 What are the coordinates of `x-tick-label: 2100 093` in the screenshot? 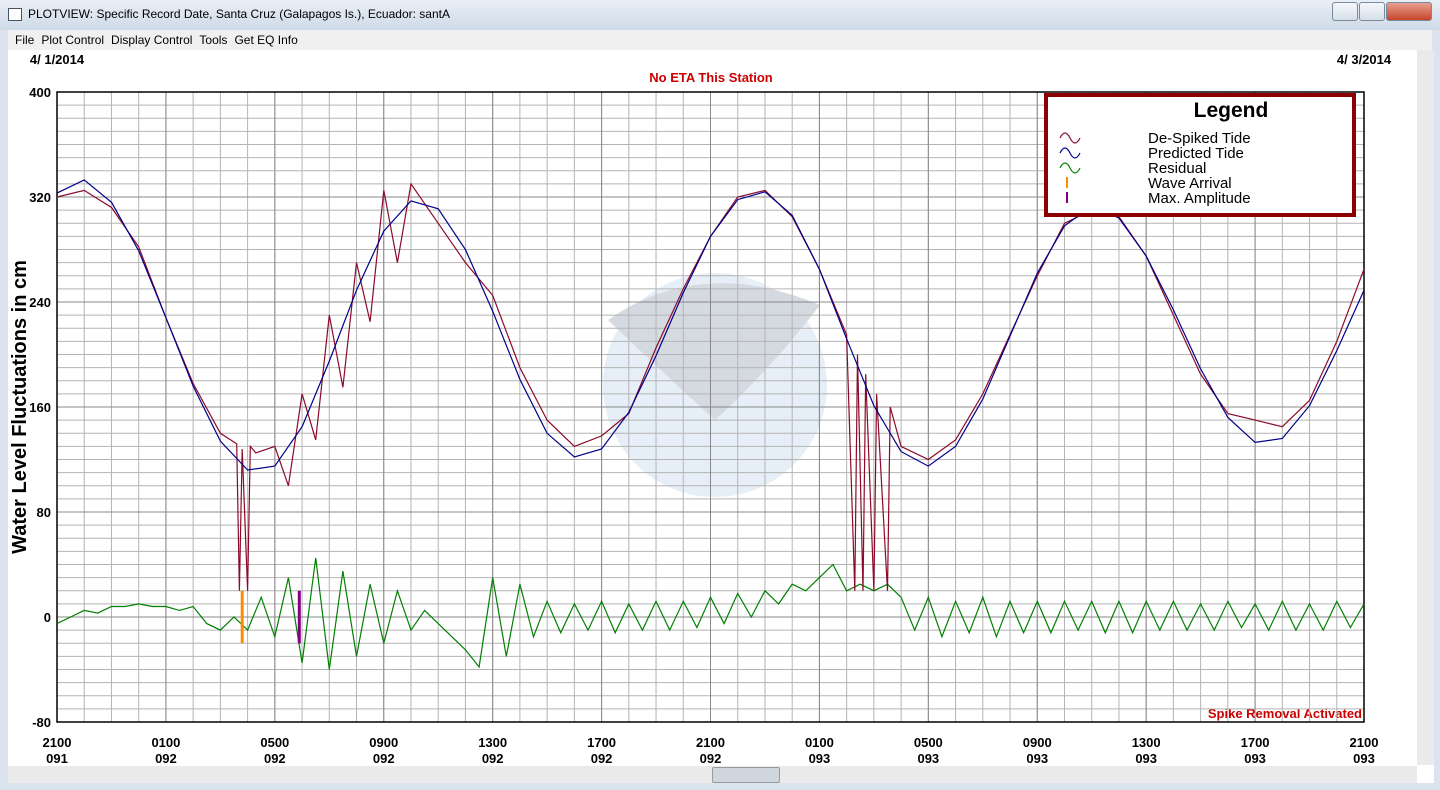 It's located at (1364, 750).